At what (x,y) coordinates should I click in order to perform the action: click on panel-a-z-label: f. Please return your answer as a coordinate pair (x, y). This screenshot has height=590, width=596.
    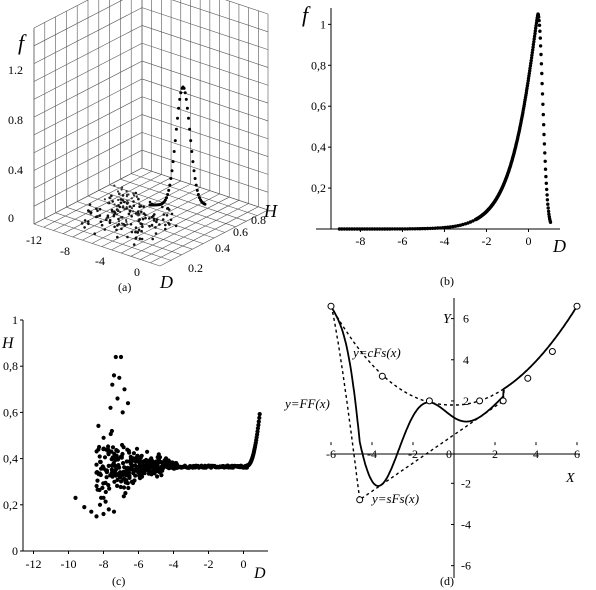
    Looking at the image, I should click on (22, 42).